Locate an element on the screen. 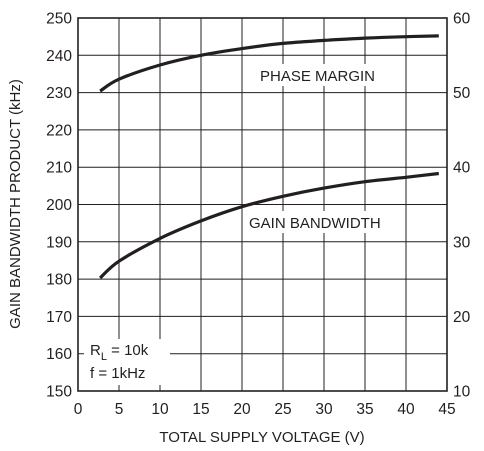 This screenshot has width=484, height=451. y-right-tick-label: 20 is located at coordinates (462, 317).